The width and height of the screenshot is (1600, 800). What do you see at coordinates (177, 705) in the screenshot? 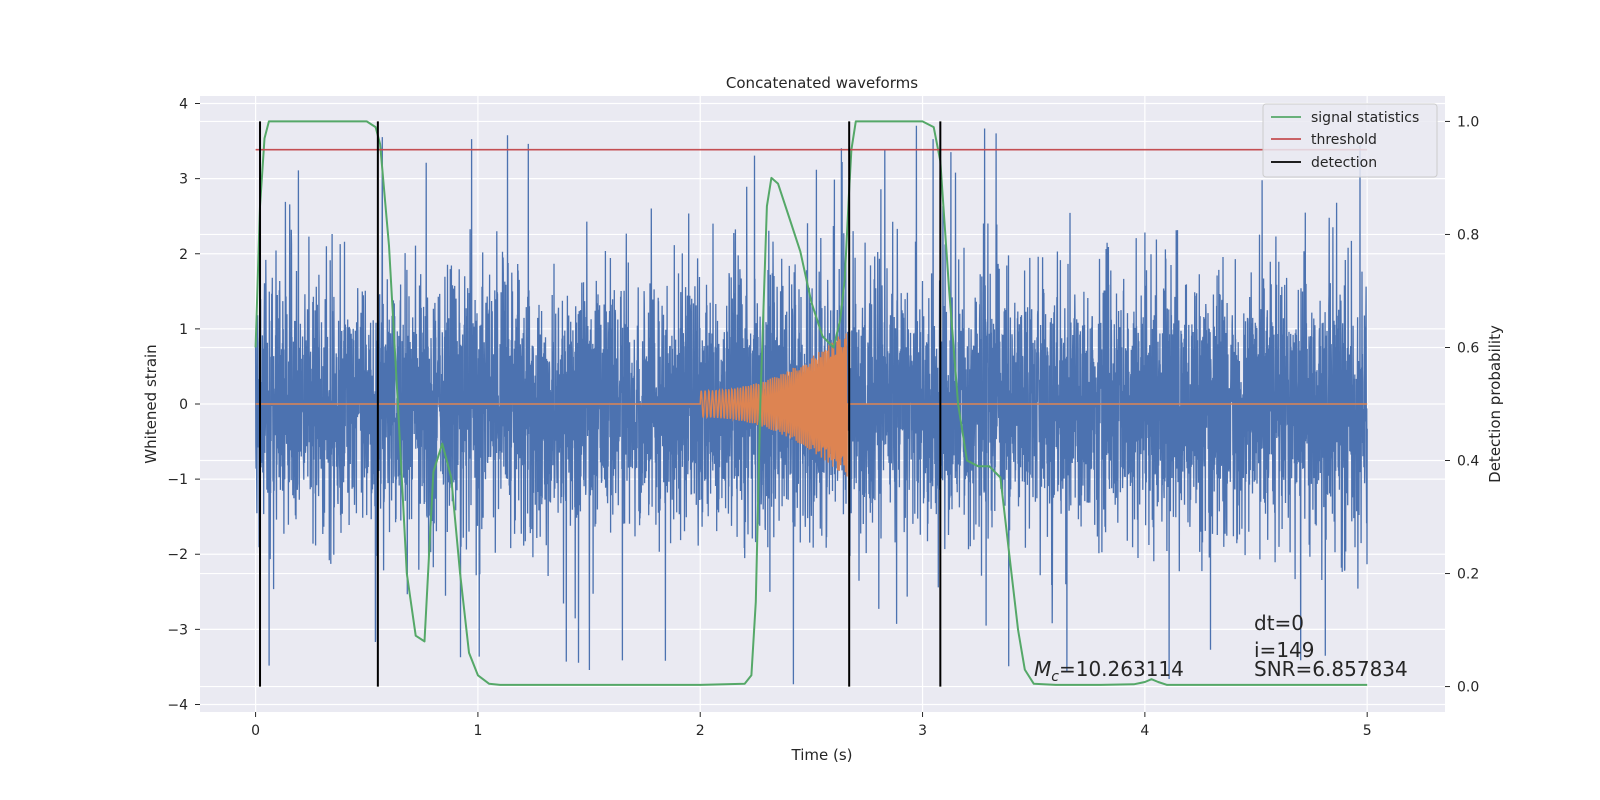
I see `y-tick-label: −4` at bounding box center [177, 705].